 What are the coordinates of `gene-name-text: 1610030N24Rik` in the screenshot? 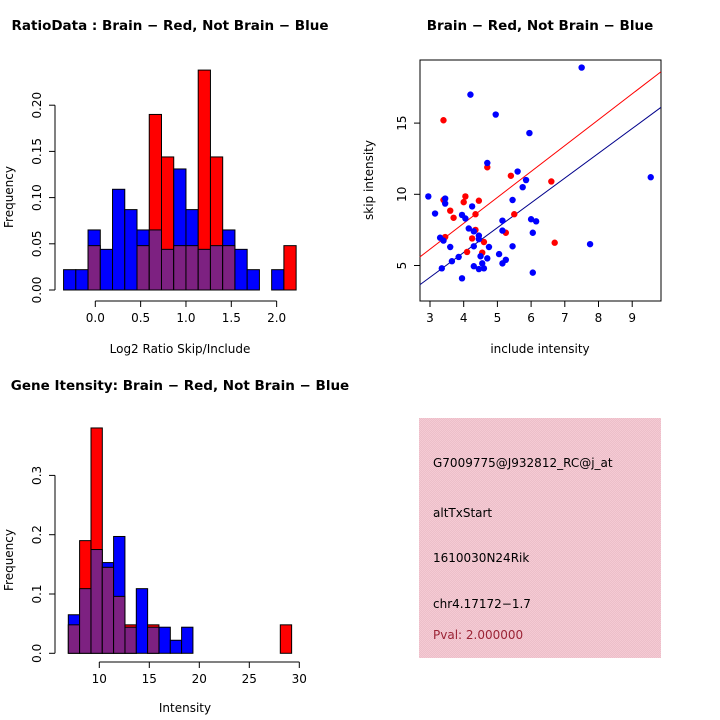 It's located at (481, 558).